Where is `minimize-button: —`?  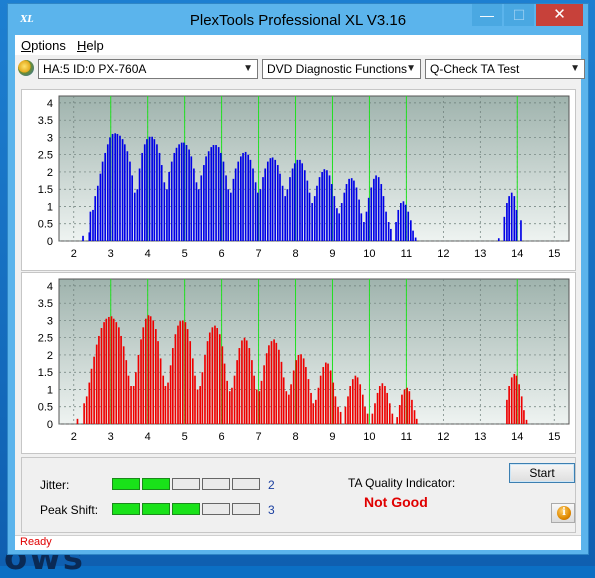
minimize-button: — is located at coordinates (487, 15).